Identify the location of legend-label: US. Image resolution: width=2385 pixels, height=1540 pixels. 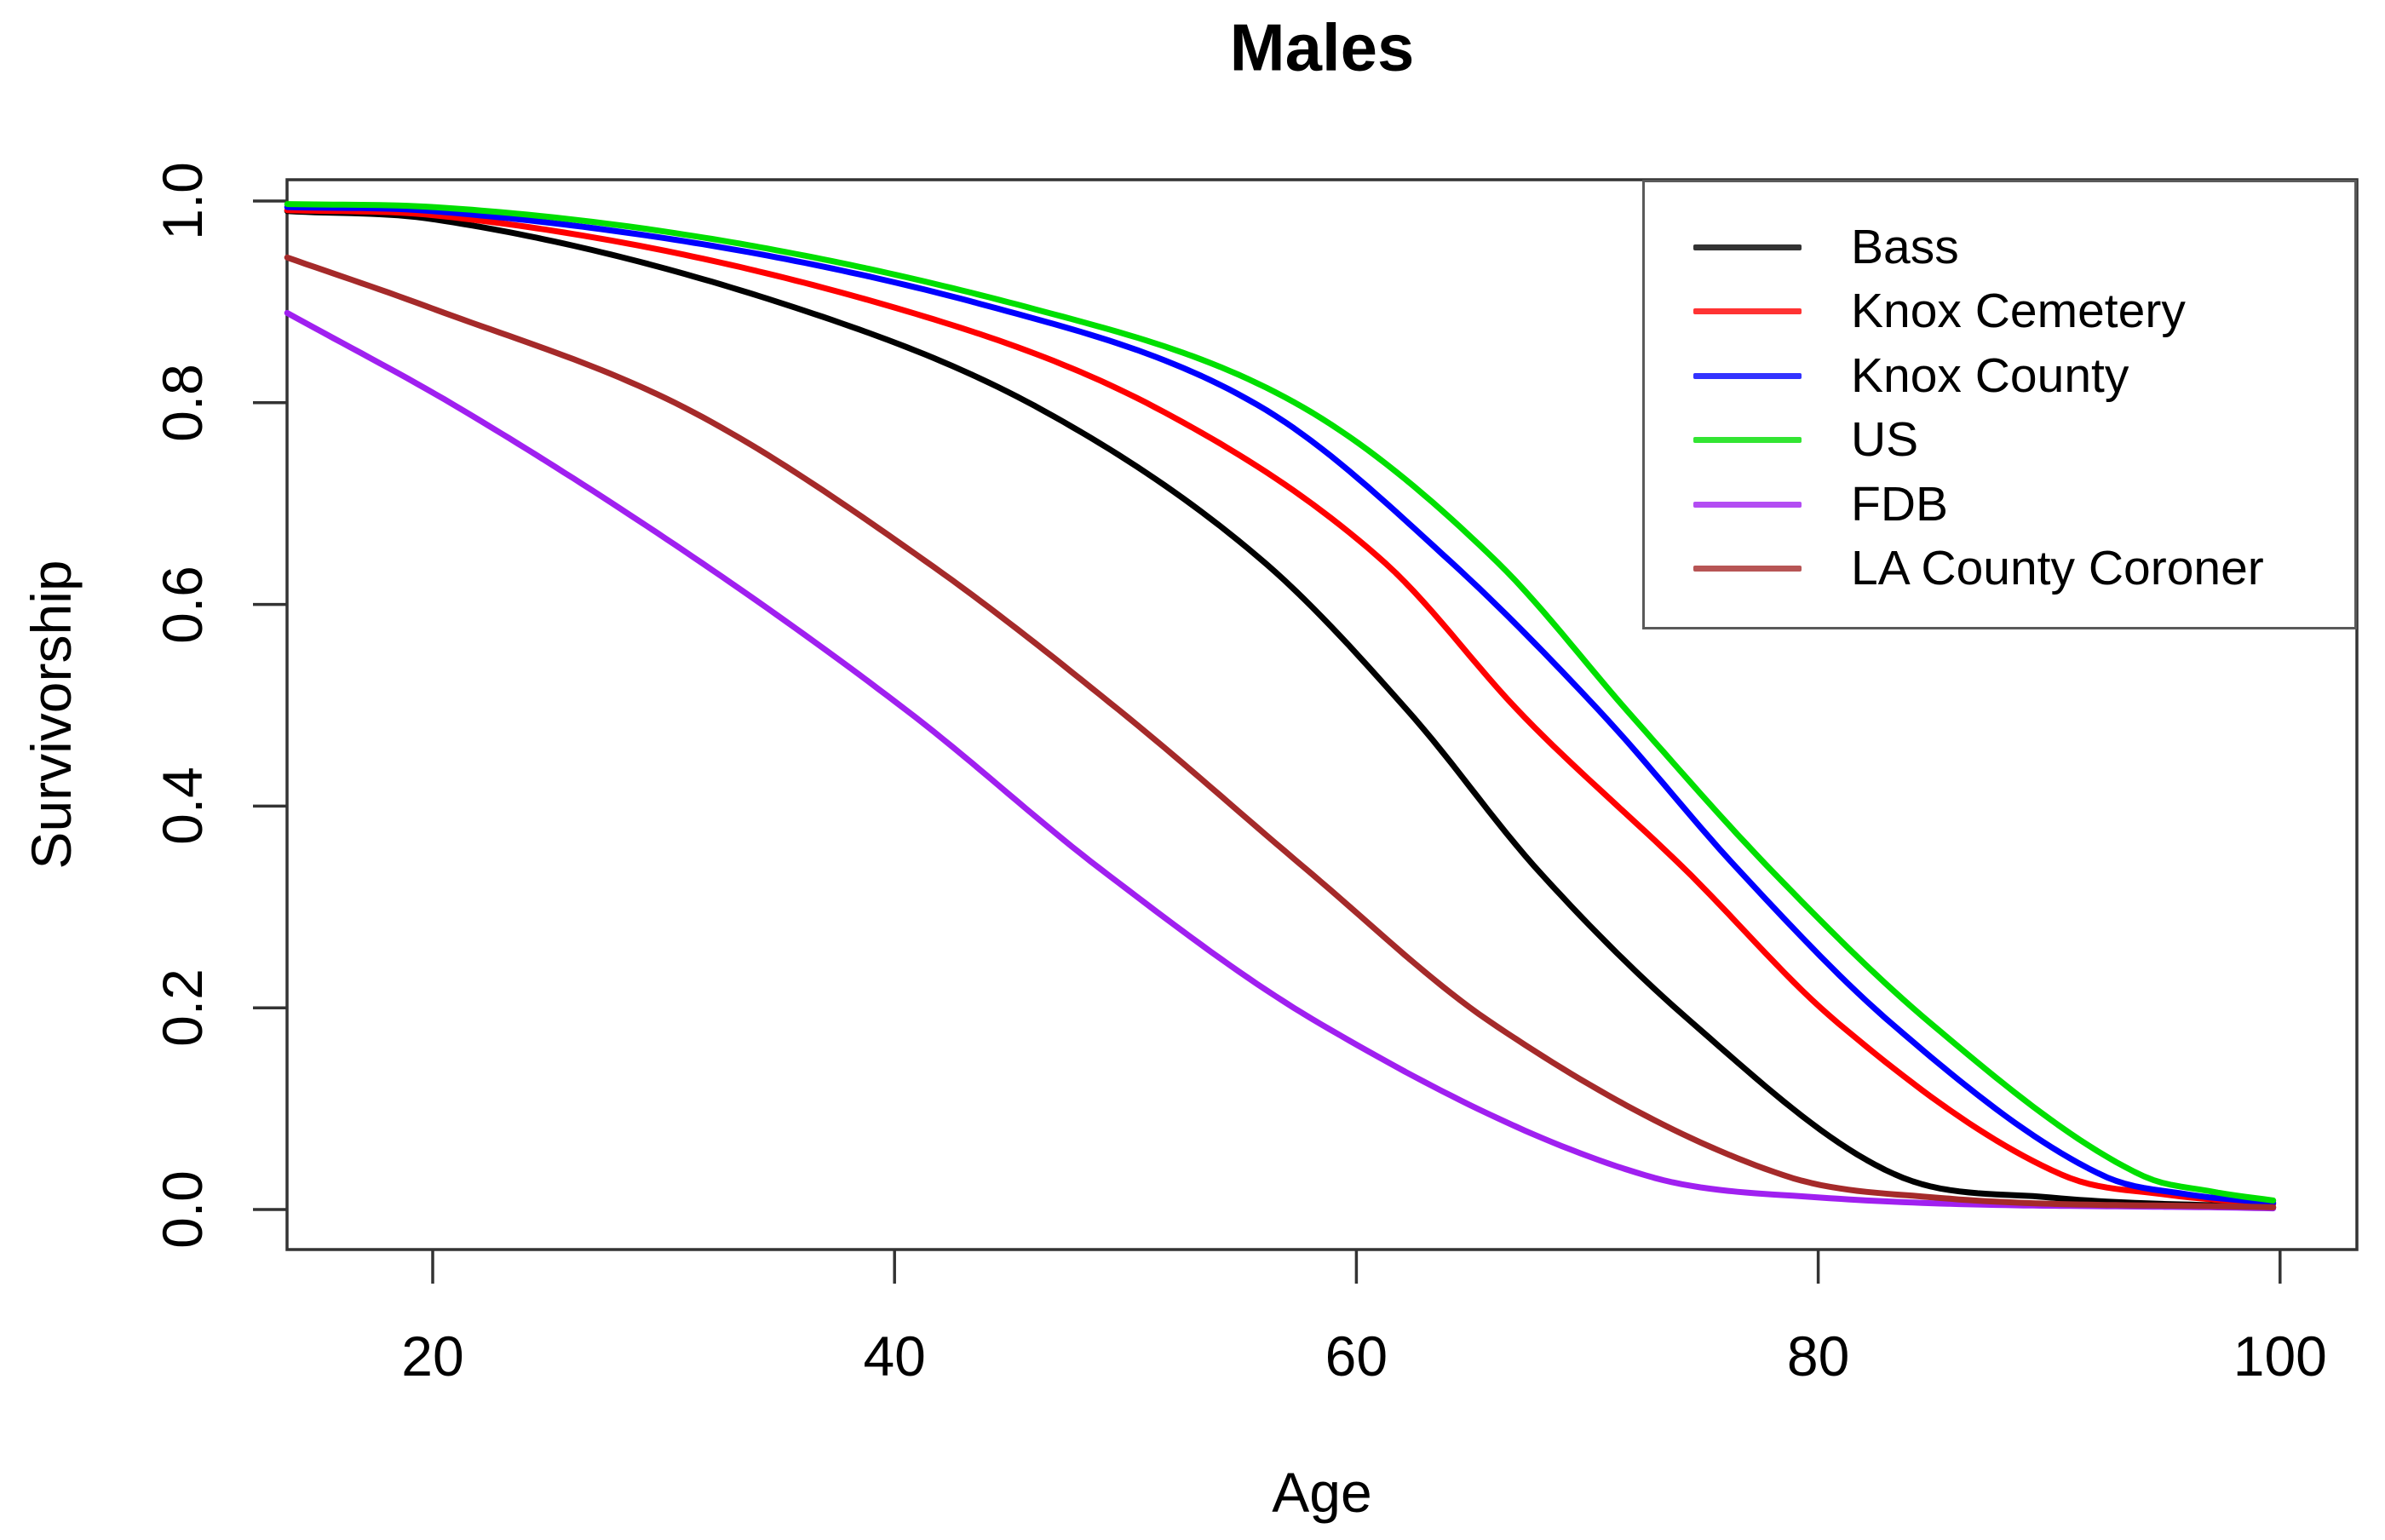
(1885, 440).